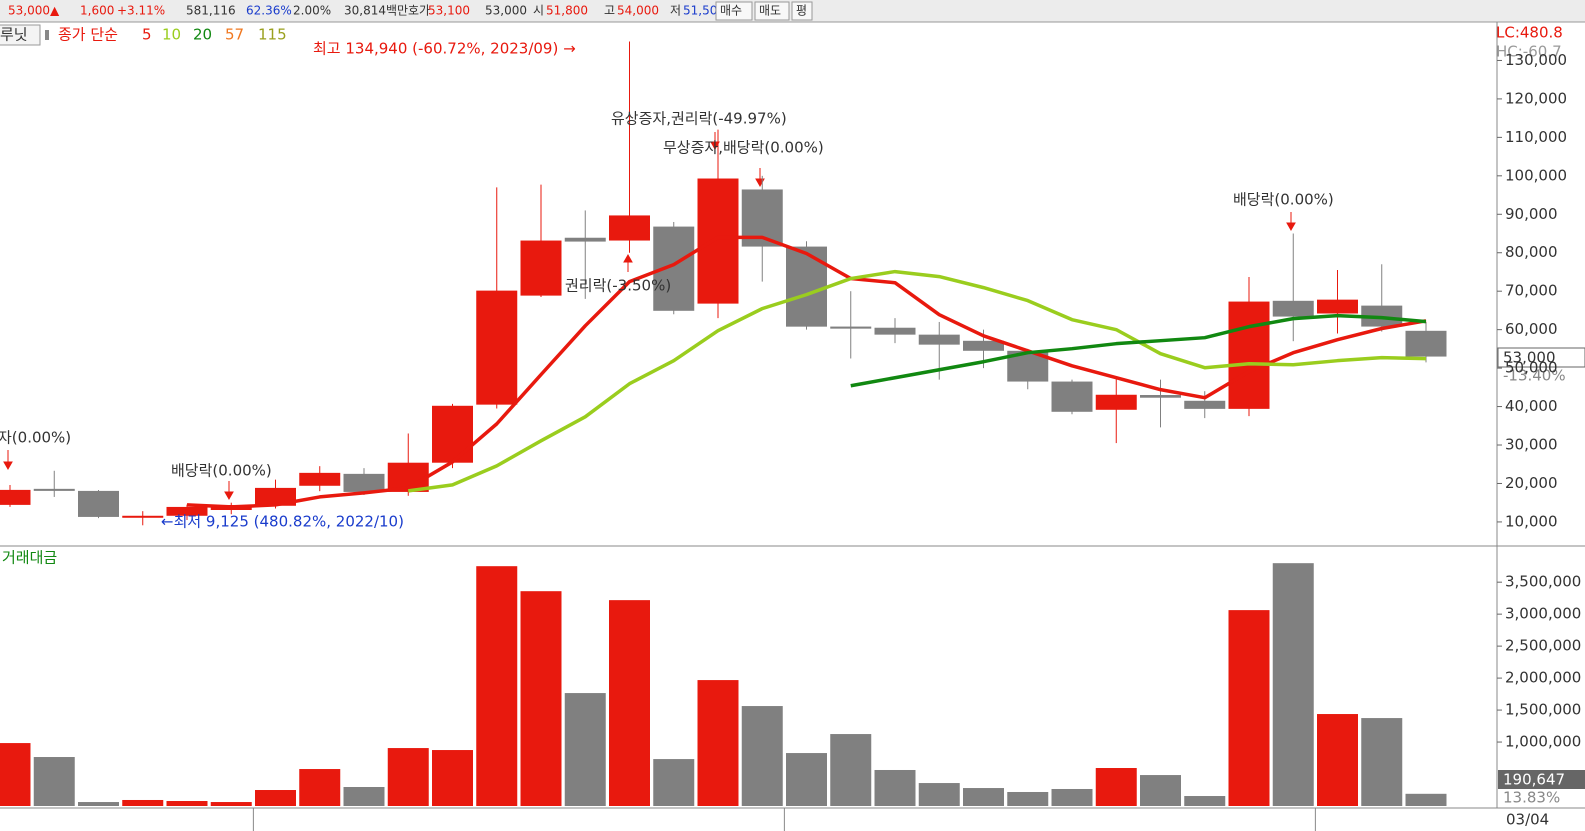 This screenshot has height=831, width=1585. Describe the element at coordinates (1543, 710) in the screenshot. I see `y-tick-label: 1,500,000` at that location.